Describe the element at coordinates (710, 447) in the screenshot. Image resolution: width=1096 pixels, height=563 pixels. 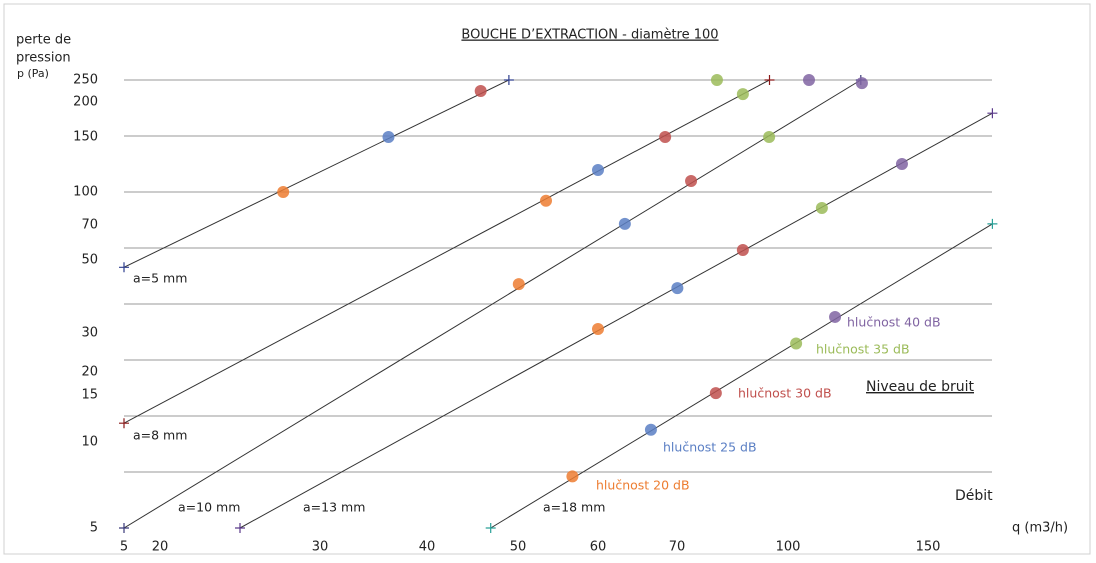
I see `legend-label: hlučnost 25 dB` at that location.